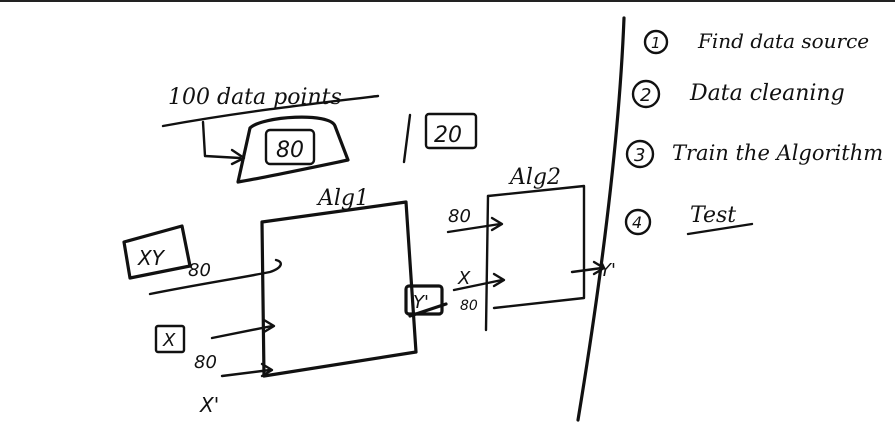  What do you see at coordinates (599, 268) in the screenshot?
I see `alg2-output-arrow-head` at bounding box center [599, 268].